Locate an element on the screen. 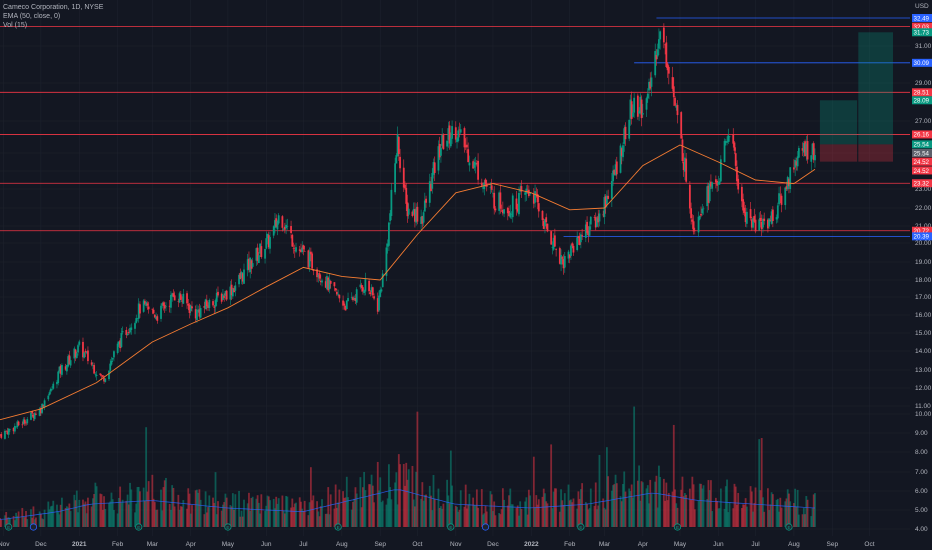 This screenshot has width=932, height=550. symbol-title: Cameco Corporation, 1D, NYSE is located at coordinates (53, 7).